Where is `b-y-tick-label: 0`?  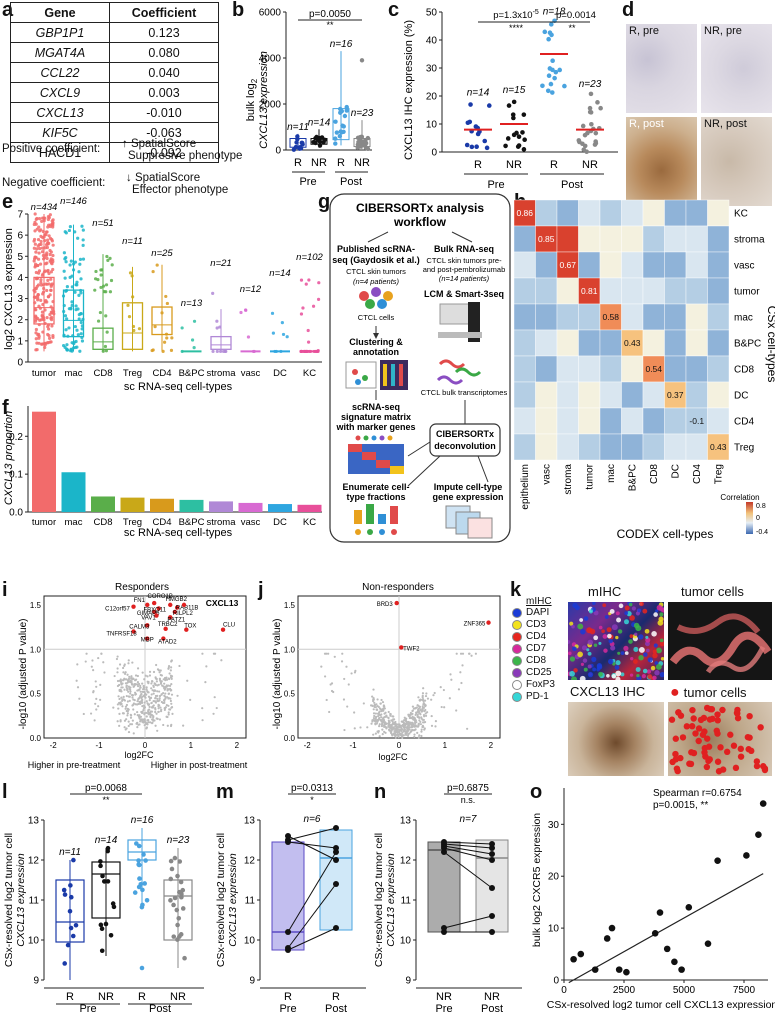 b-y-tick-label: 0 is located at coordinates (278, 151).